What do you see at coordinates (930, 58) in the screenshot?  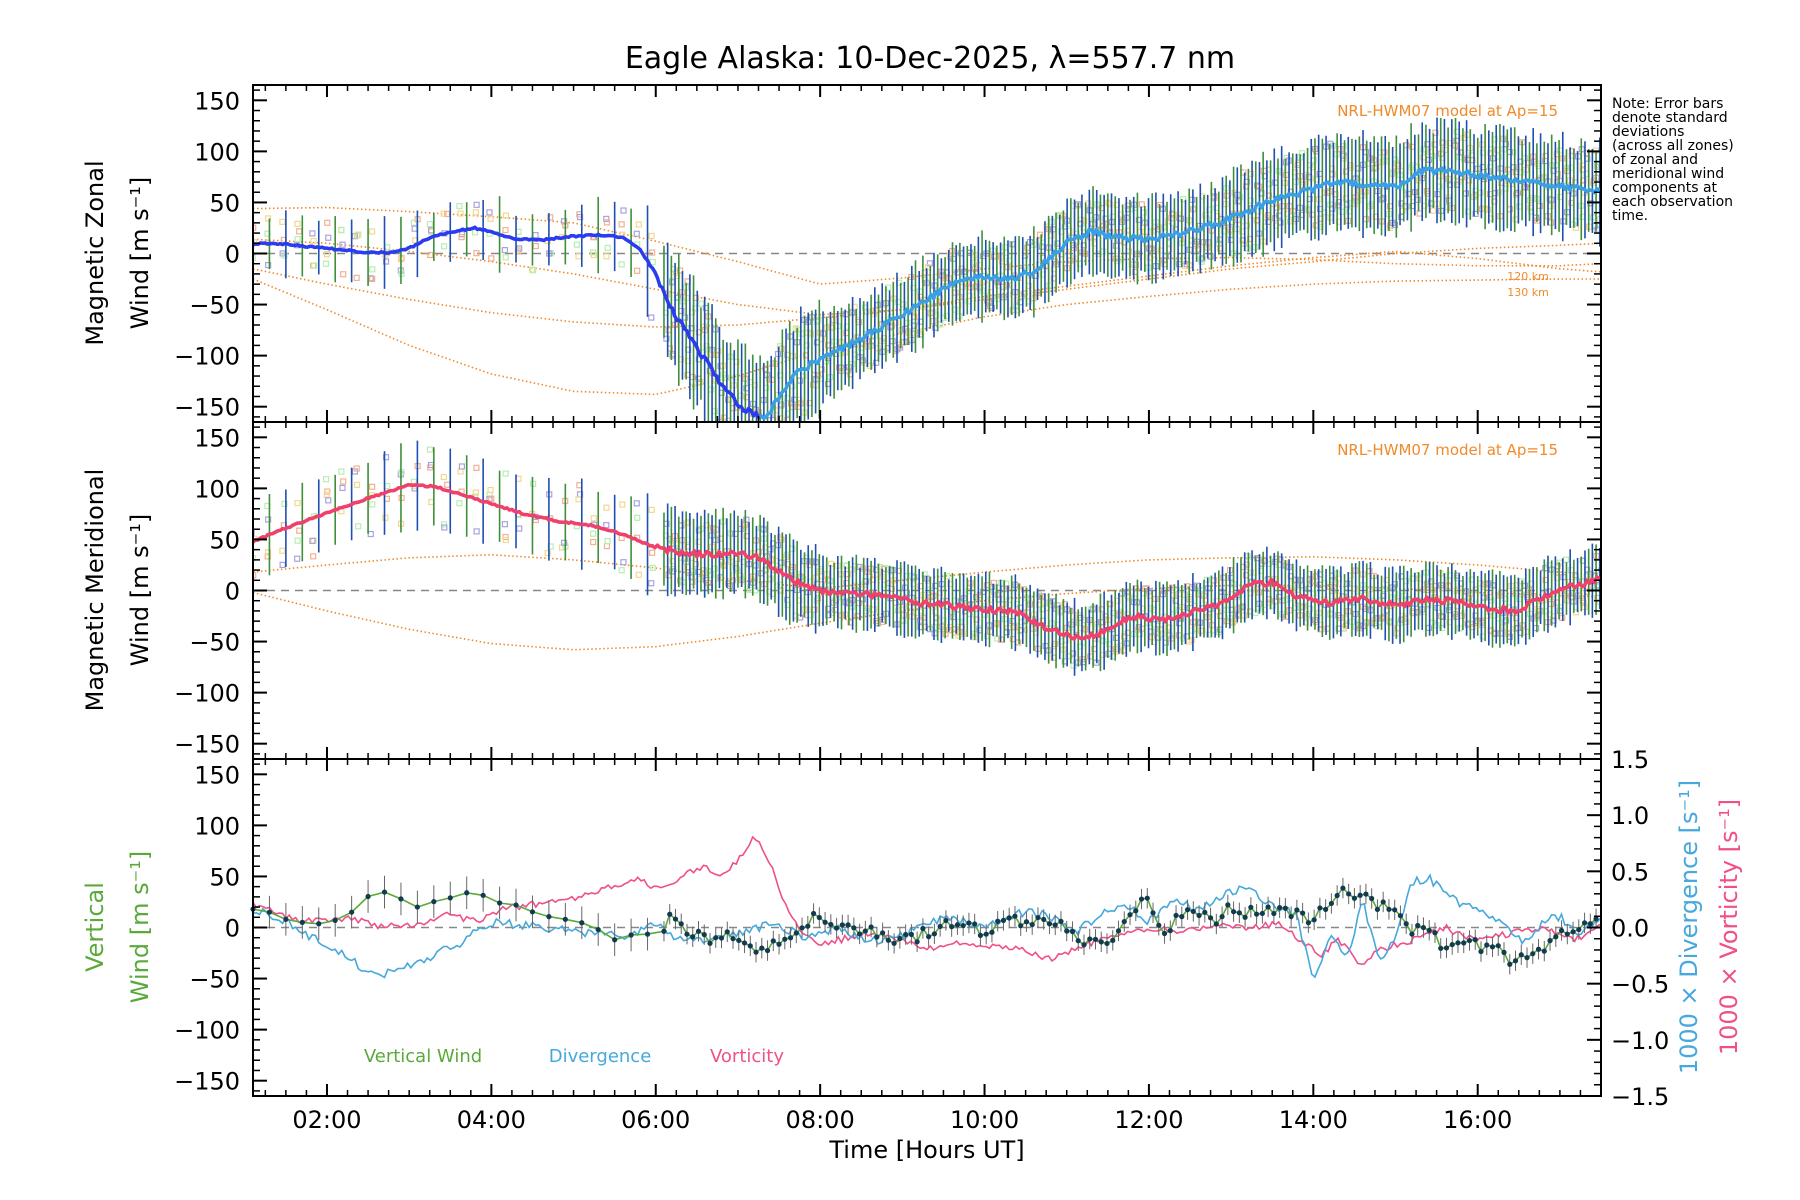 I see `chart-title: Eagle Alaska: 10-Dec-2025, λ=557.7 nm` at bounding box center [930, 58].